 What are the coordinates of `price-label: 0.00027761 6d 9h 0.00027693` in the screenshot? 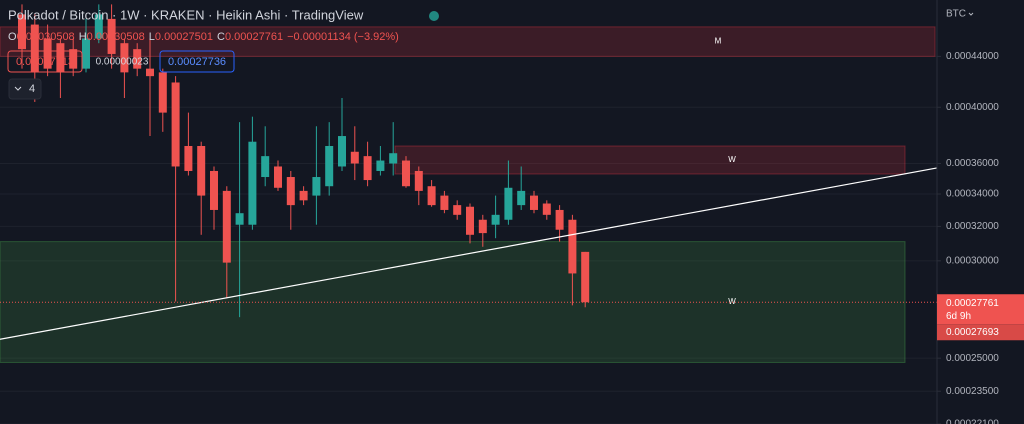 It's located at (980, 317).